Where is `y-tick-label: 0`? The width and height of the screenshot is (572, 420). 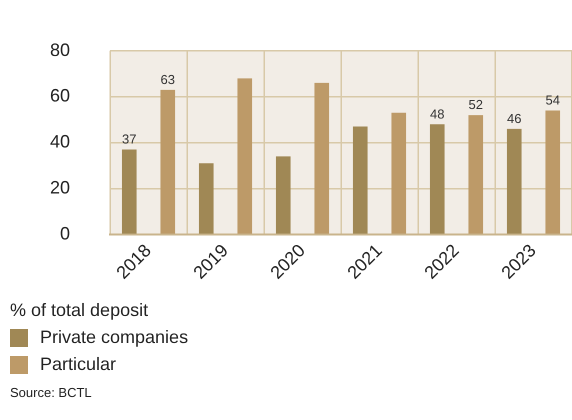 y-tick-label: 0 is located at coordinates (65, 233).